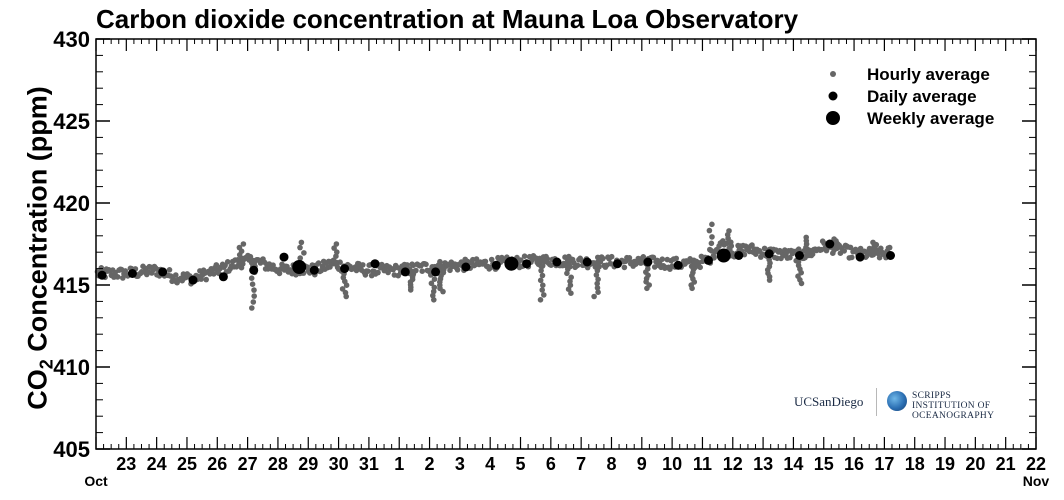 This screenshot has height=500, width=1064. Describe the element at coordinates (897, 401) in the screenshot. I see `scripps-globe-icon` at that location.